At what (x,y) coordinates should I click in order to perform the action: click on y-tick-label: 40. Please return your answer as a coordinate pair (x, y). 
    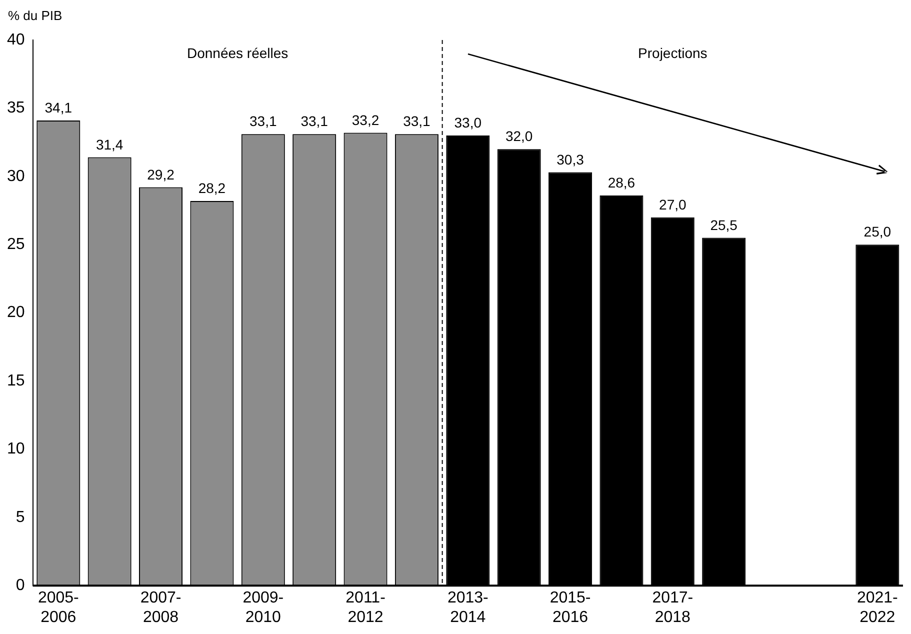
    Looking at the image, I should click on (16, 39).